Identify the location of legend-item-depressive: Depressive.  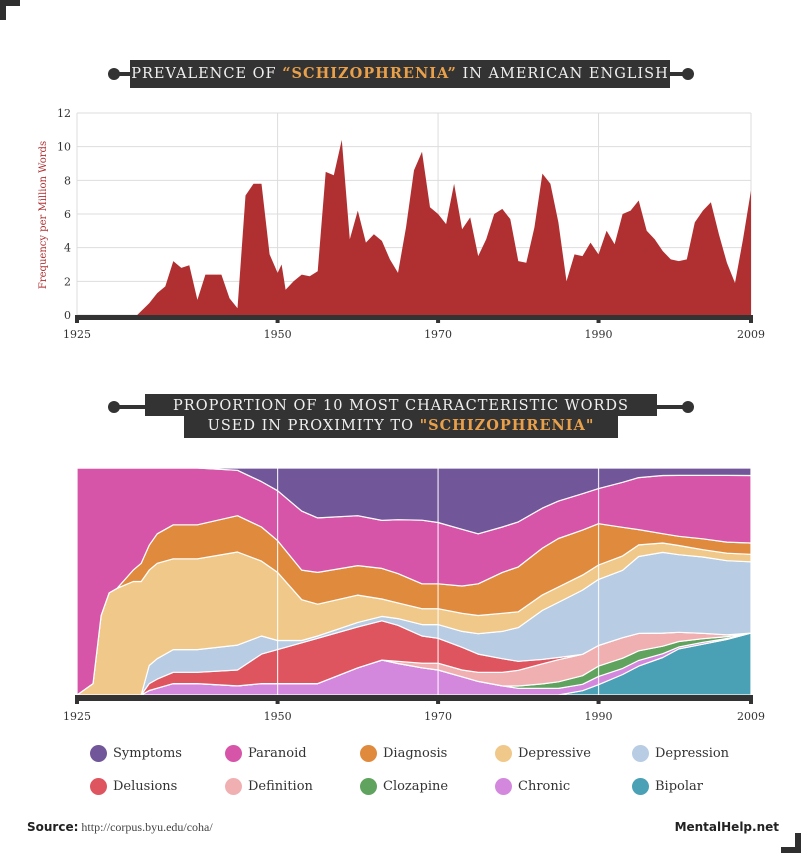
(543, 753).